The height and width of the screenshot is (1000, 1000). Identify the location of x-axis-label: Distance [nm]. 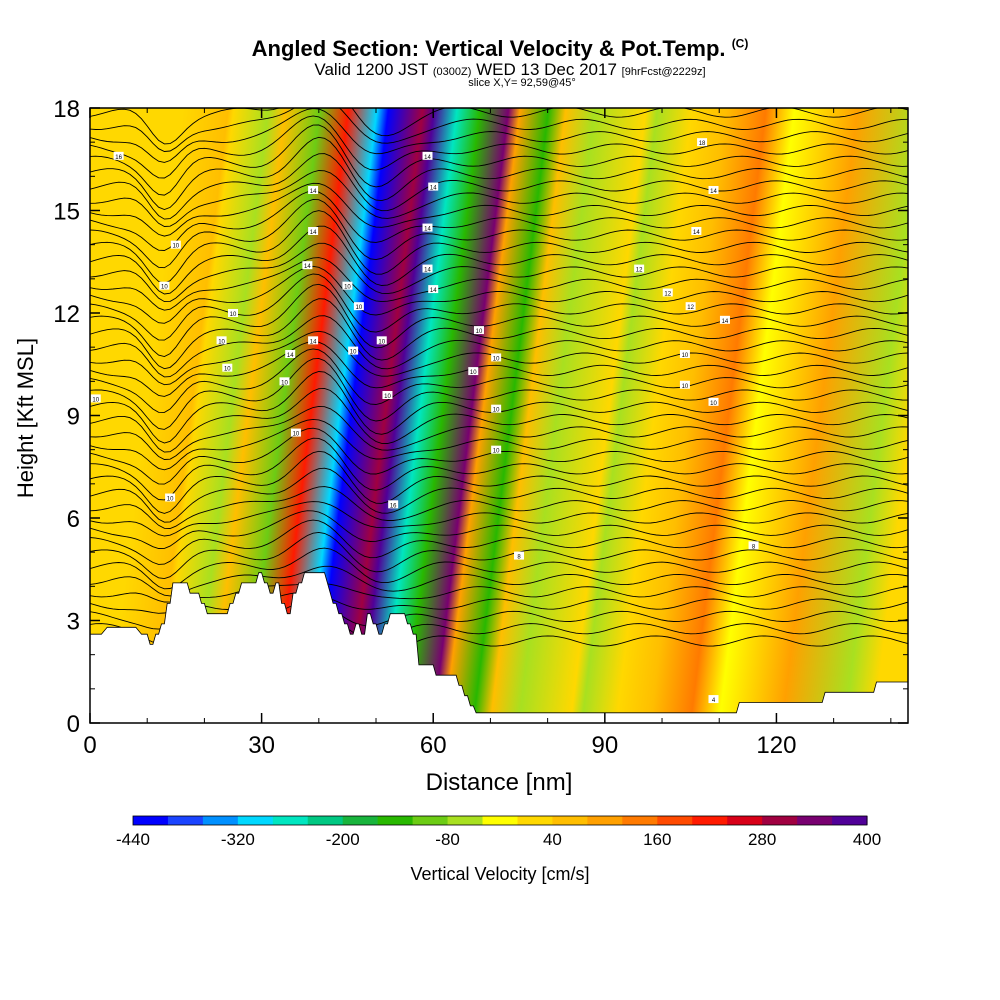
(499, 782).